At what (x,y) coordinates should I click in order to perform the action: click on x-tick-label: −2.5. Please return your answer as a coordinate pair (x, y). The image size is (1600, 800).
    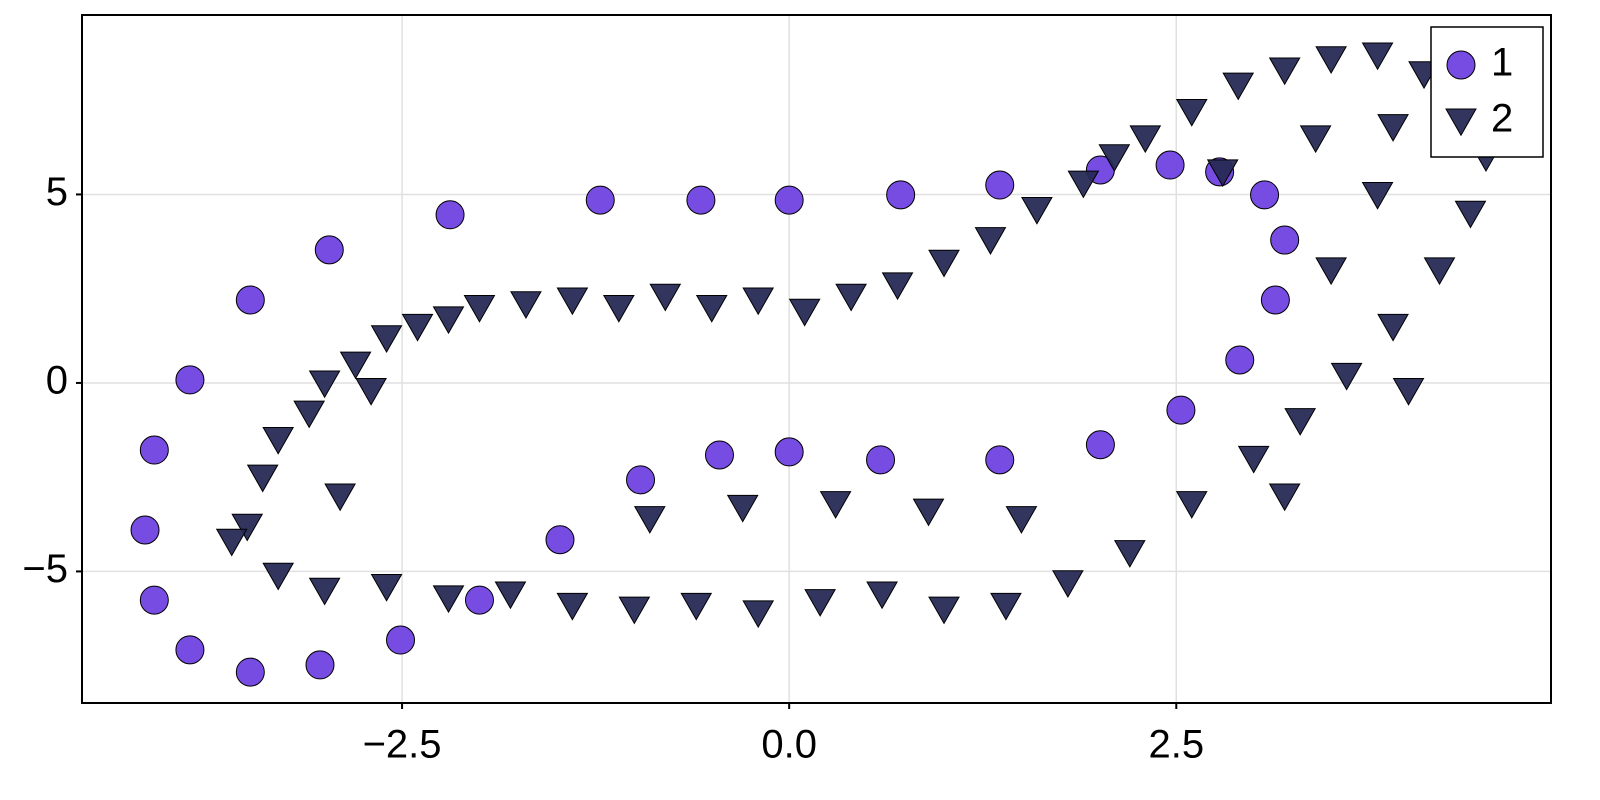
    Looking at the image, I should click on (402, 745).